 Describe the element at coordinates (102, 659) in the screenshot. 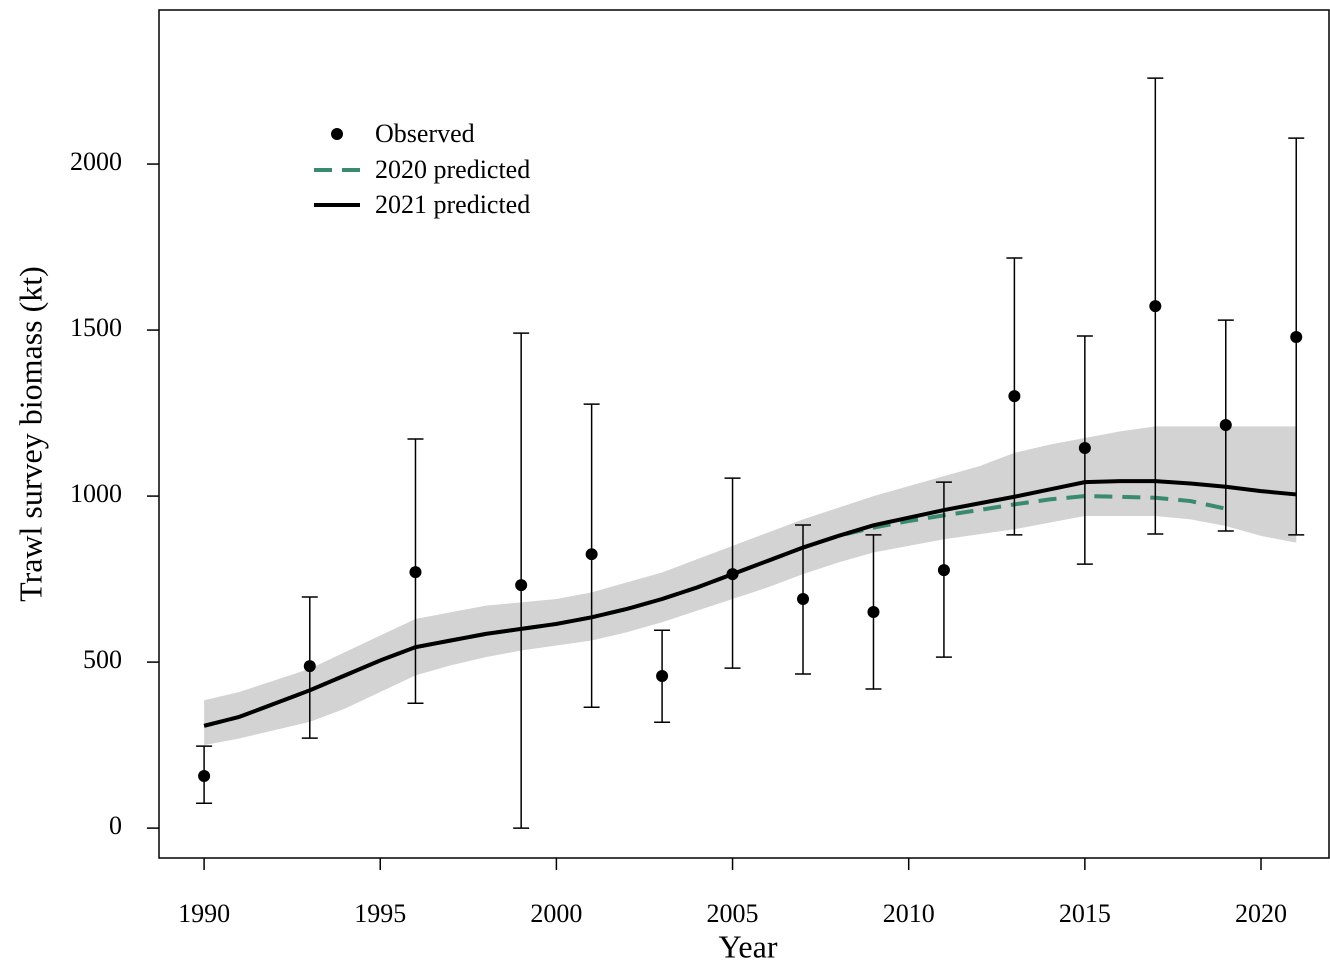

I see `y-tick-label: 500` at that location.